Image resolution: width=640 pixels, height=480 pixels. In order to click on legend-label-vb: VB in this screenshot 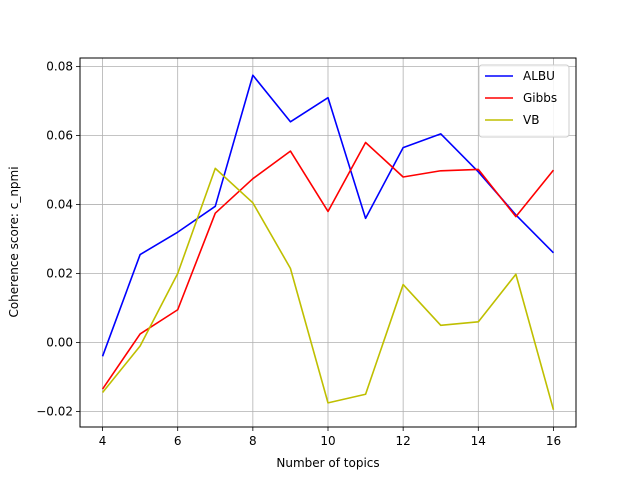, I will do `click(531, 120)`.